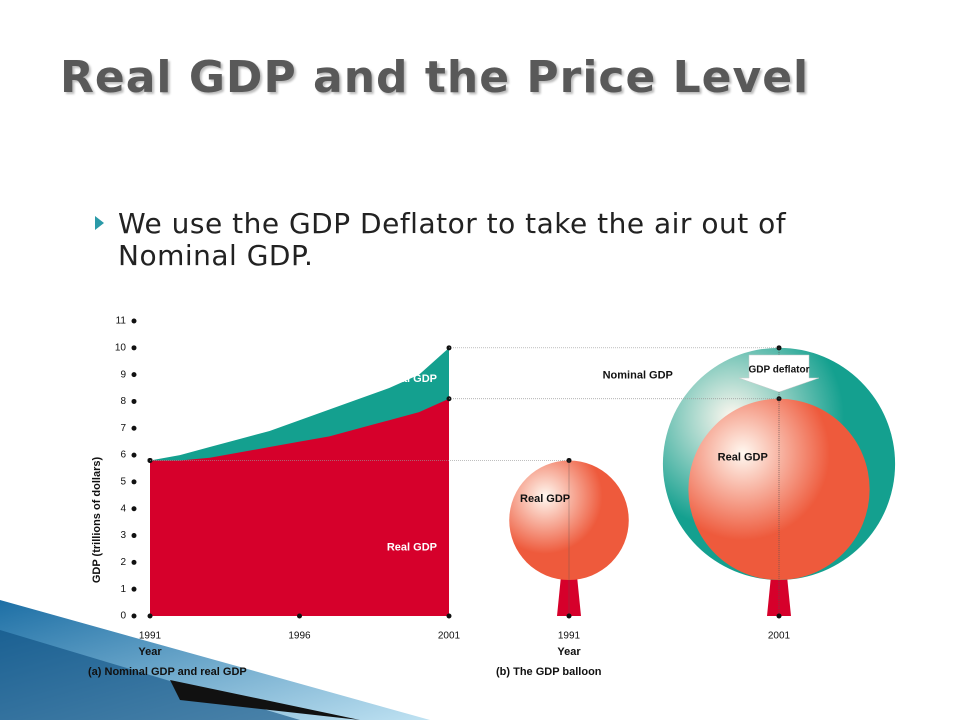 The width and height of the screenshot is (960, 720). I want to click on deflator-arrow, so click(779, 373).